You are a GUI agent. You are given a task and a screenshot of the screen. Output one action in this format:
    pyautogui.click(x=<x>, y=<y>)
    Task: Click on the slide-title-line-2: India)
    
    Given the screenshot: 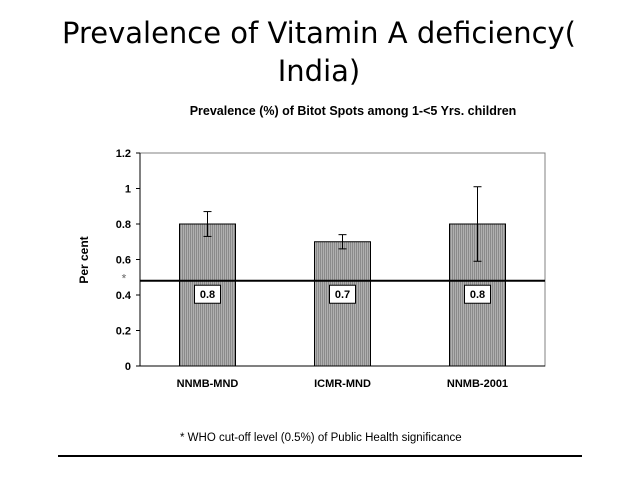 What is the action you would take?
    pyautogui.click(x=319, y=71)
    